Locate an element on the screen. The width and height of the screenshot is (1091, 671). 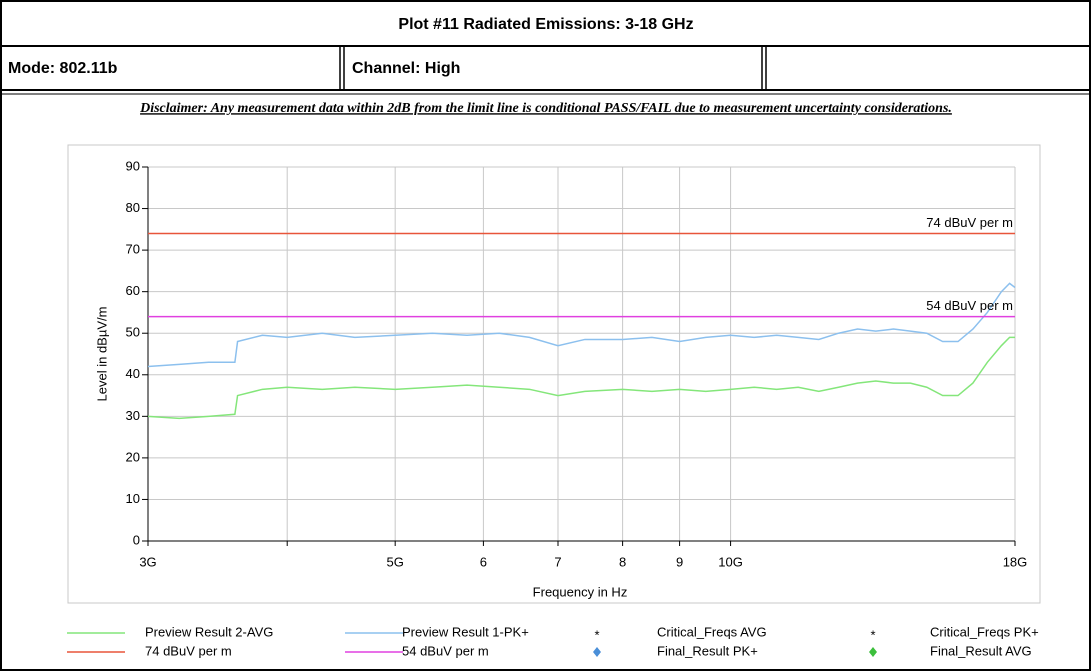
x-tick-label: 10G is located at coordinates (730, 561).